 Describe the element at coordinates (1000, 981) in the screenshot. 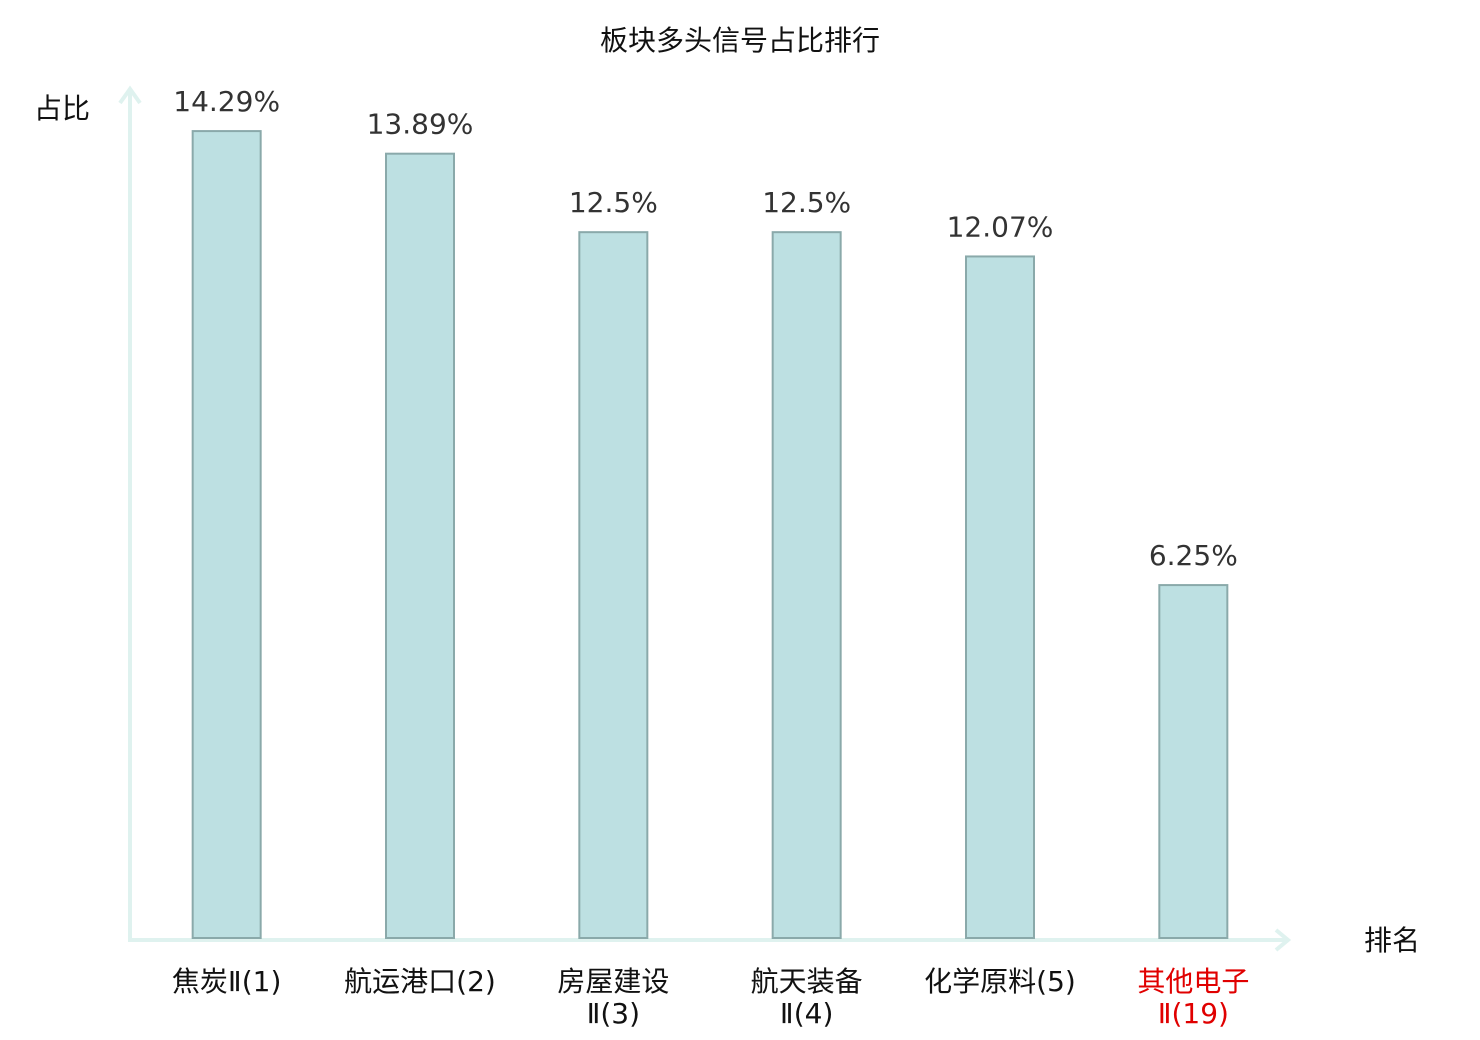

I see `x-tick-label: 化学原料(5)` at that location.